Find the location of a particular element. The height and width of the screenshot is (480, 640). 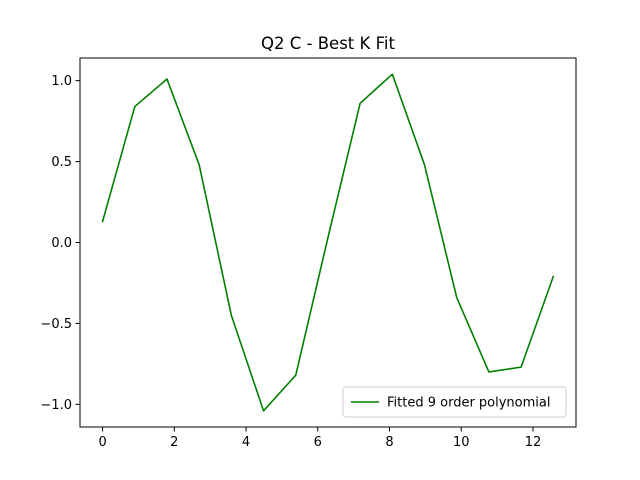

y-tick-label: 0.0 is located at coordinates (61, 243).